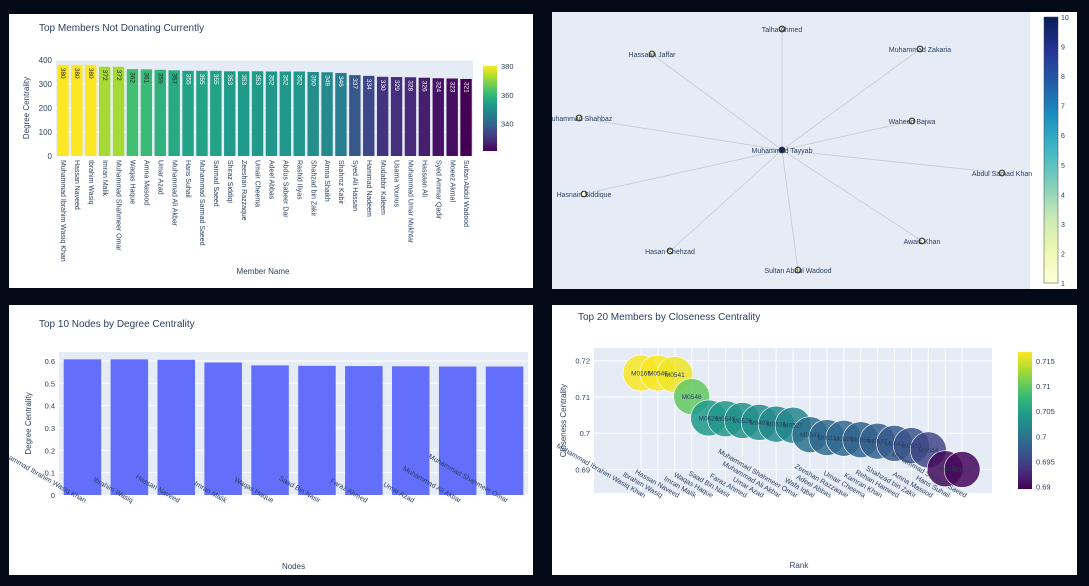  What do you see at coordinates (1045, 411) in the screenshot?
I see `colorbar-tick: 0.705` at bounding box center [1045, 411].